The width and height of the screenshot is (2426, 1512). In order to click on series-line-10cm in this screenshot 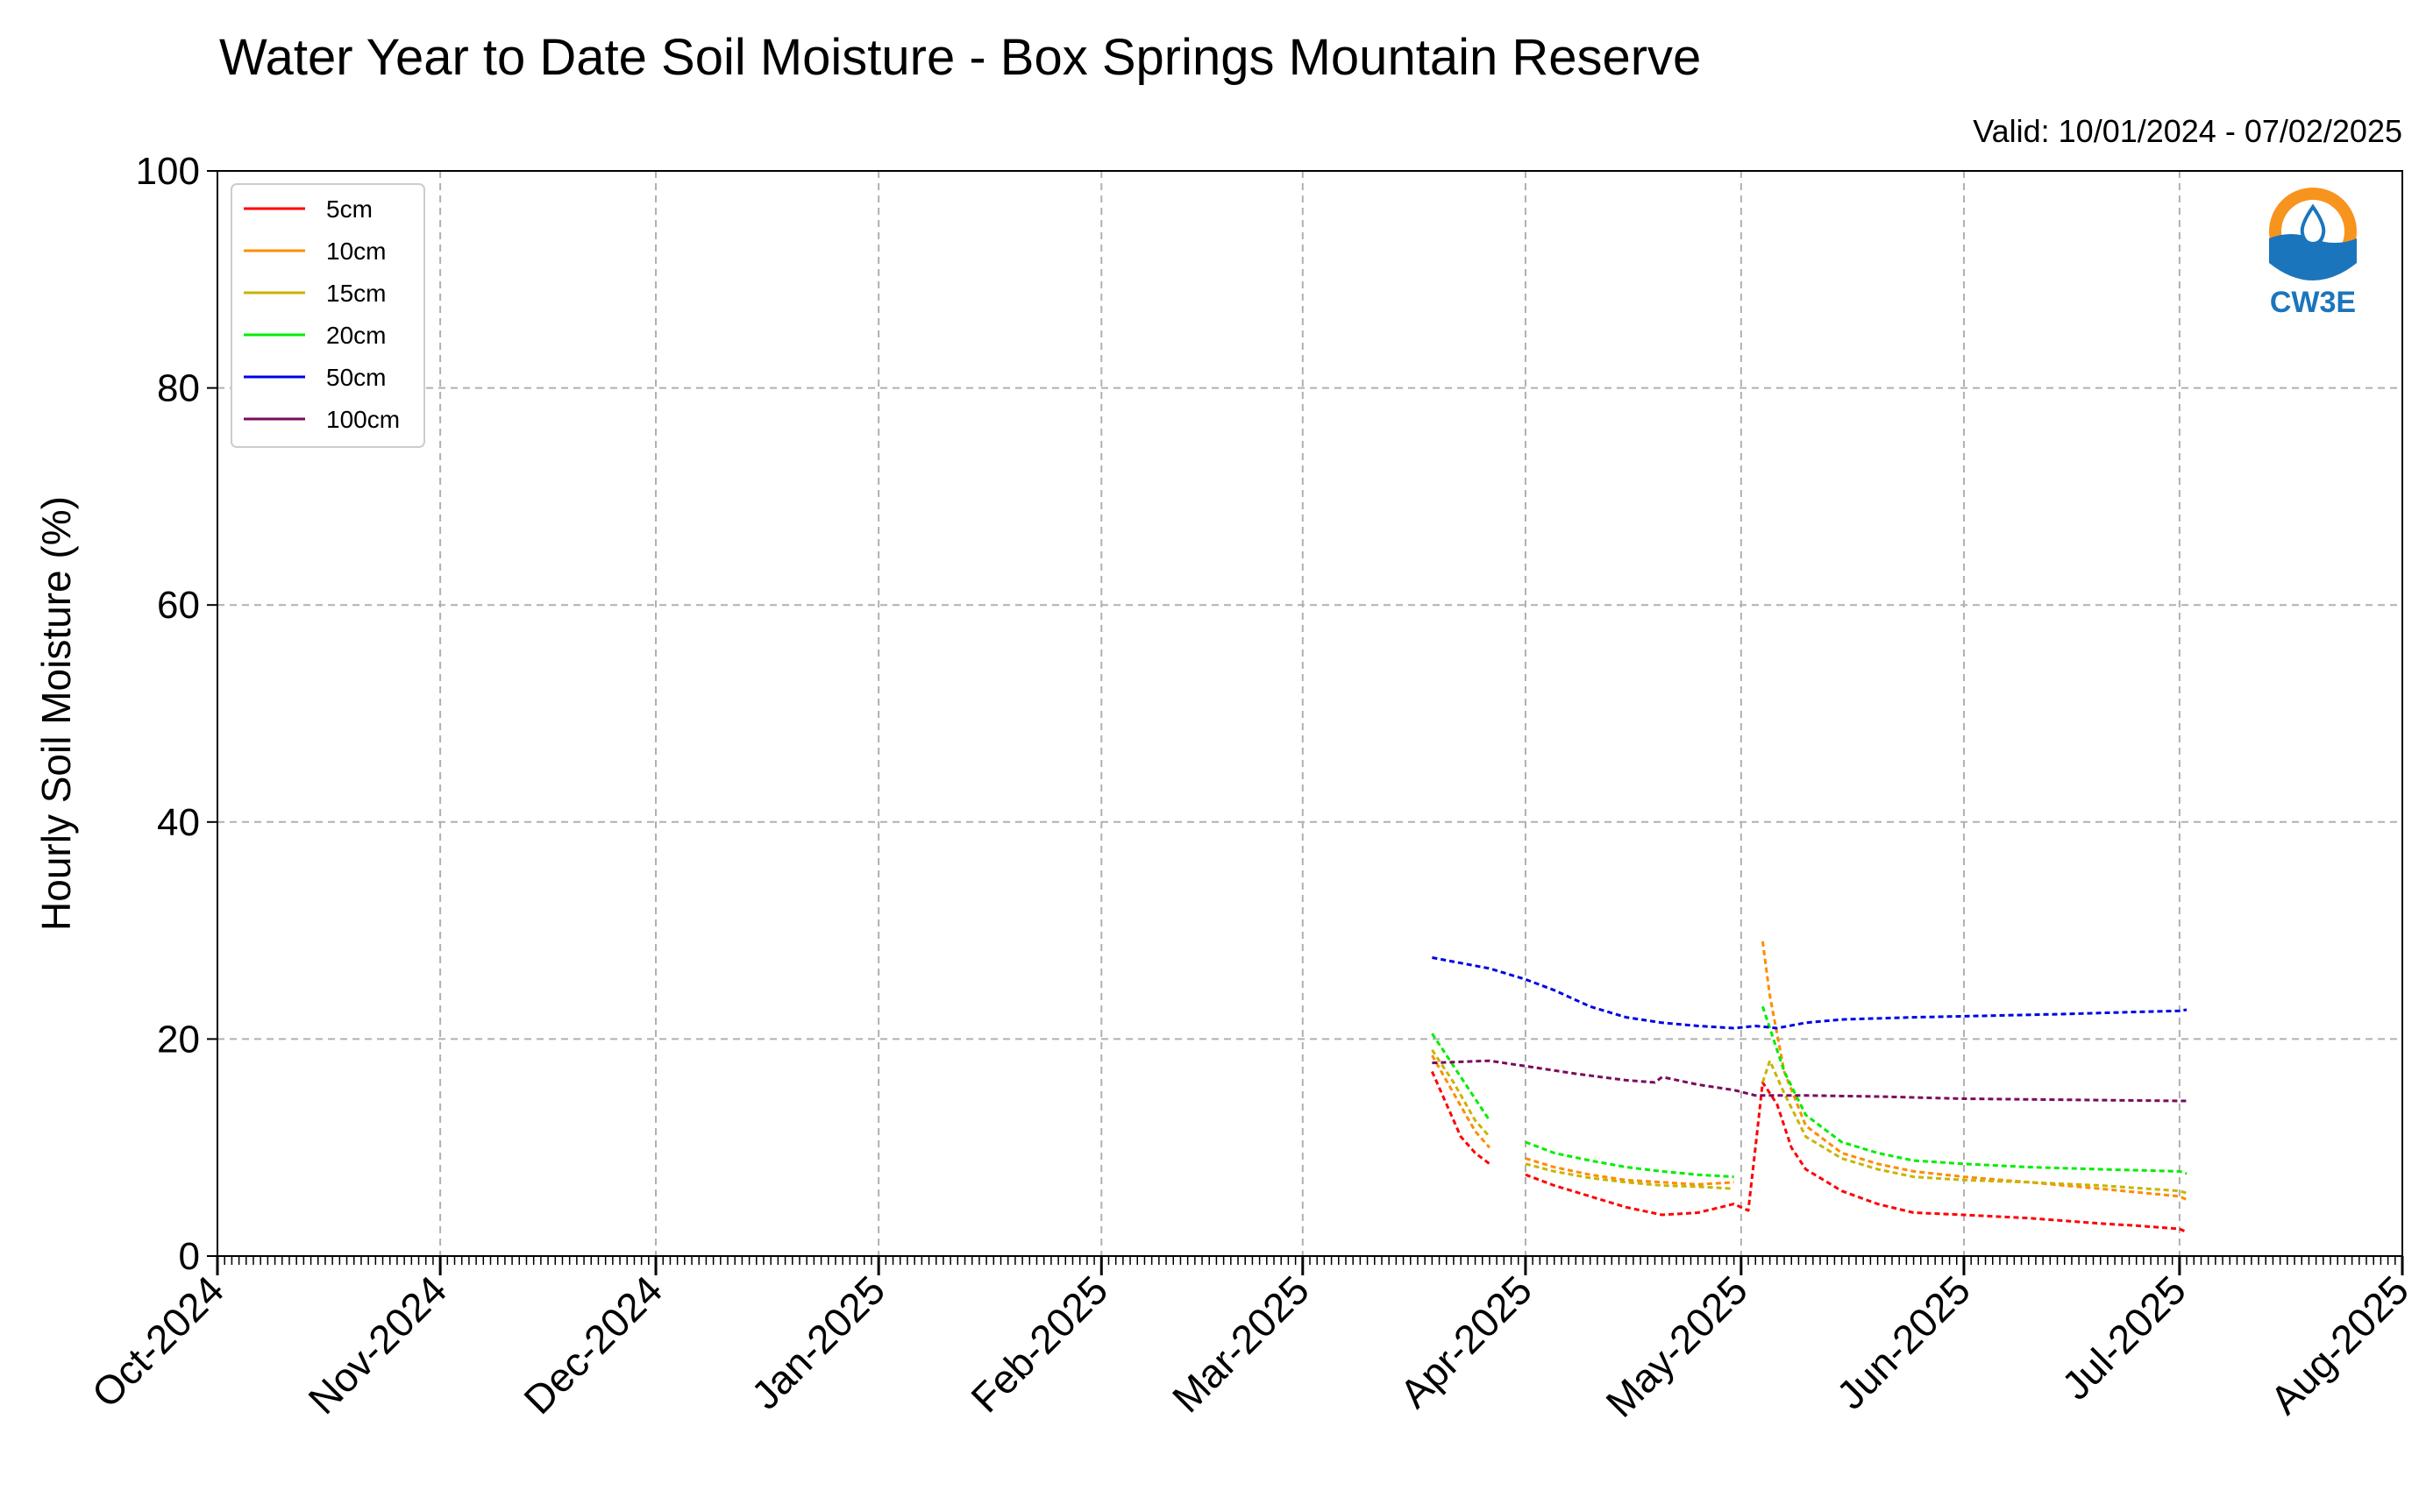, I will do `click(1809, 1071)`.